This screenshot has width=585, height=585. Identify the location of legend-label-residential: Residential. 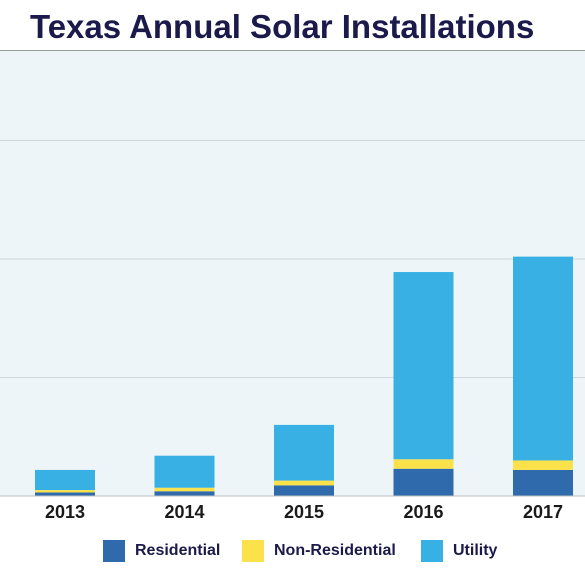
(178, 550).